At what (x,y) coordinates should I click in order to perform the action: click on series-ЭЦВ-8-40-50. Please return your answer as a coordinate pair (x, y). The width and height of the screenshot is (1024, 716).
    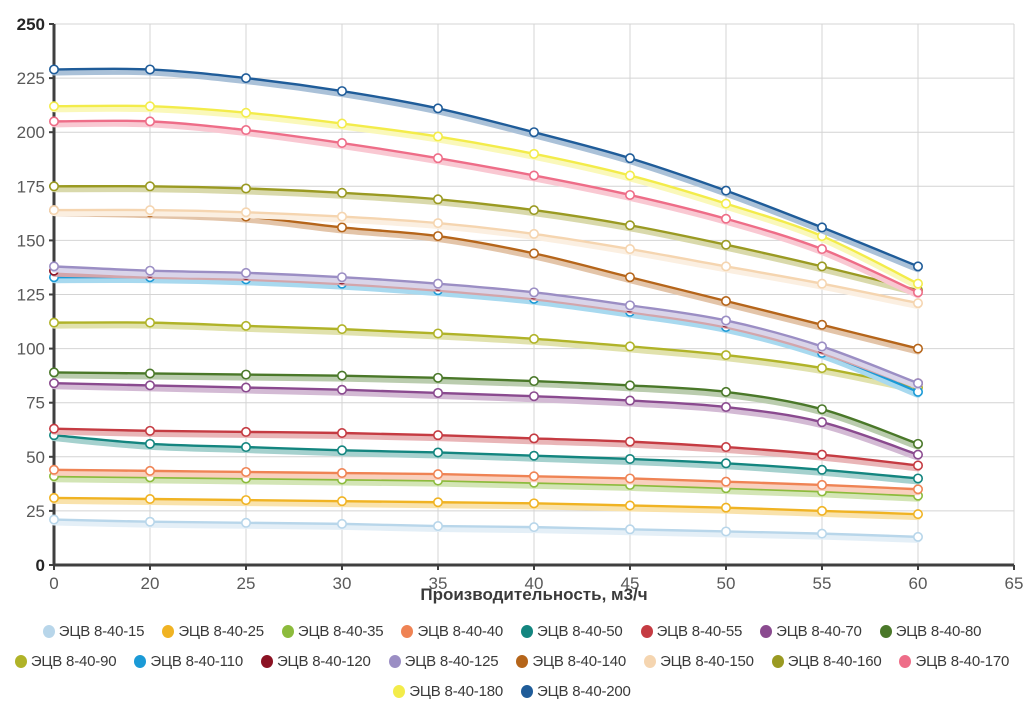
    Looking at the image, I should click on (485, 457).